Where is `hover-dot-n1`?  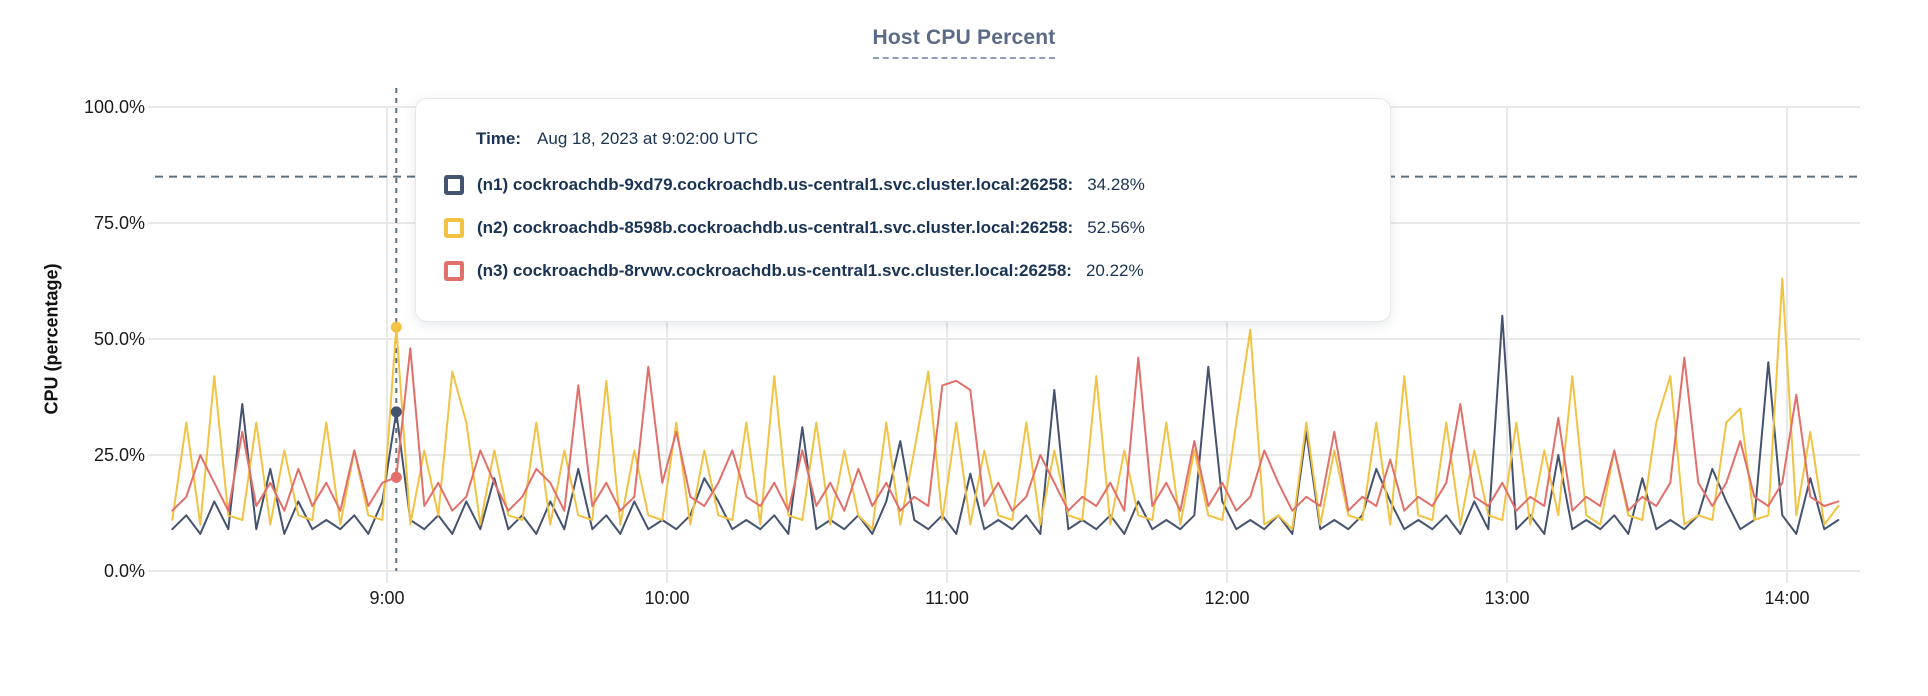 hover-dot-n1 is located at coordinates (396, 412).